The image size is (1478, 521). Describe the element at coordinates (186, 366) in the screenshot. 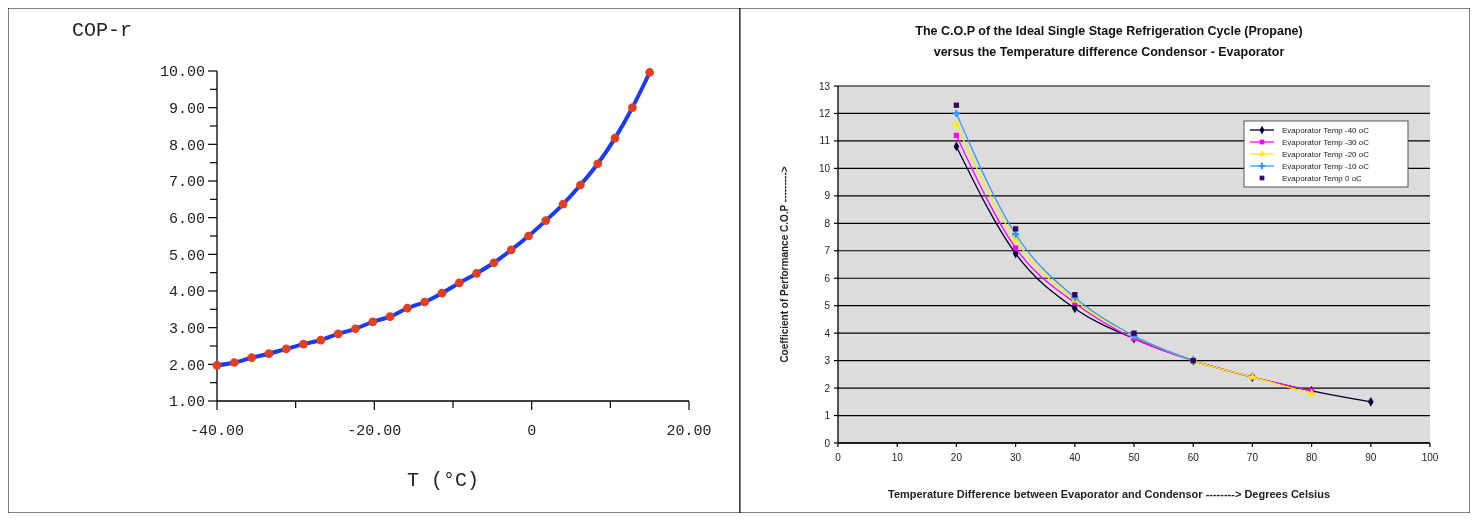

I see `y-tick-label: 2.00` at that location.